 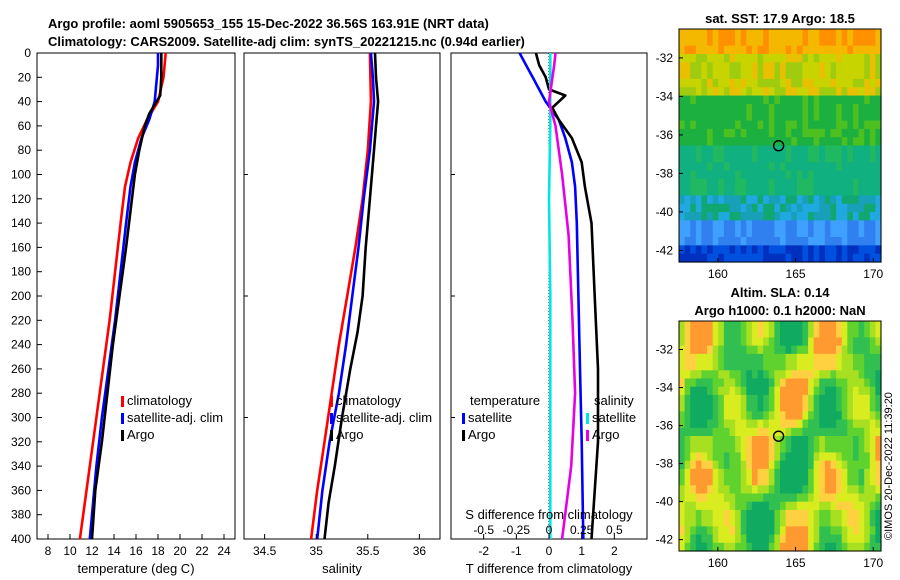 What do you see at coordinates (779, 310) in the screenshot?
I see `map-title: Argo h1000: 0.1 h2000: NaN` at bounding box center [779, 310].